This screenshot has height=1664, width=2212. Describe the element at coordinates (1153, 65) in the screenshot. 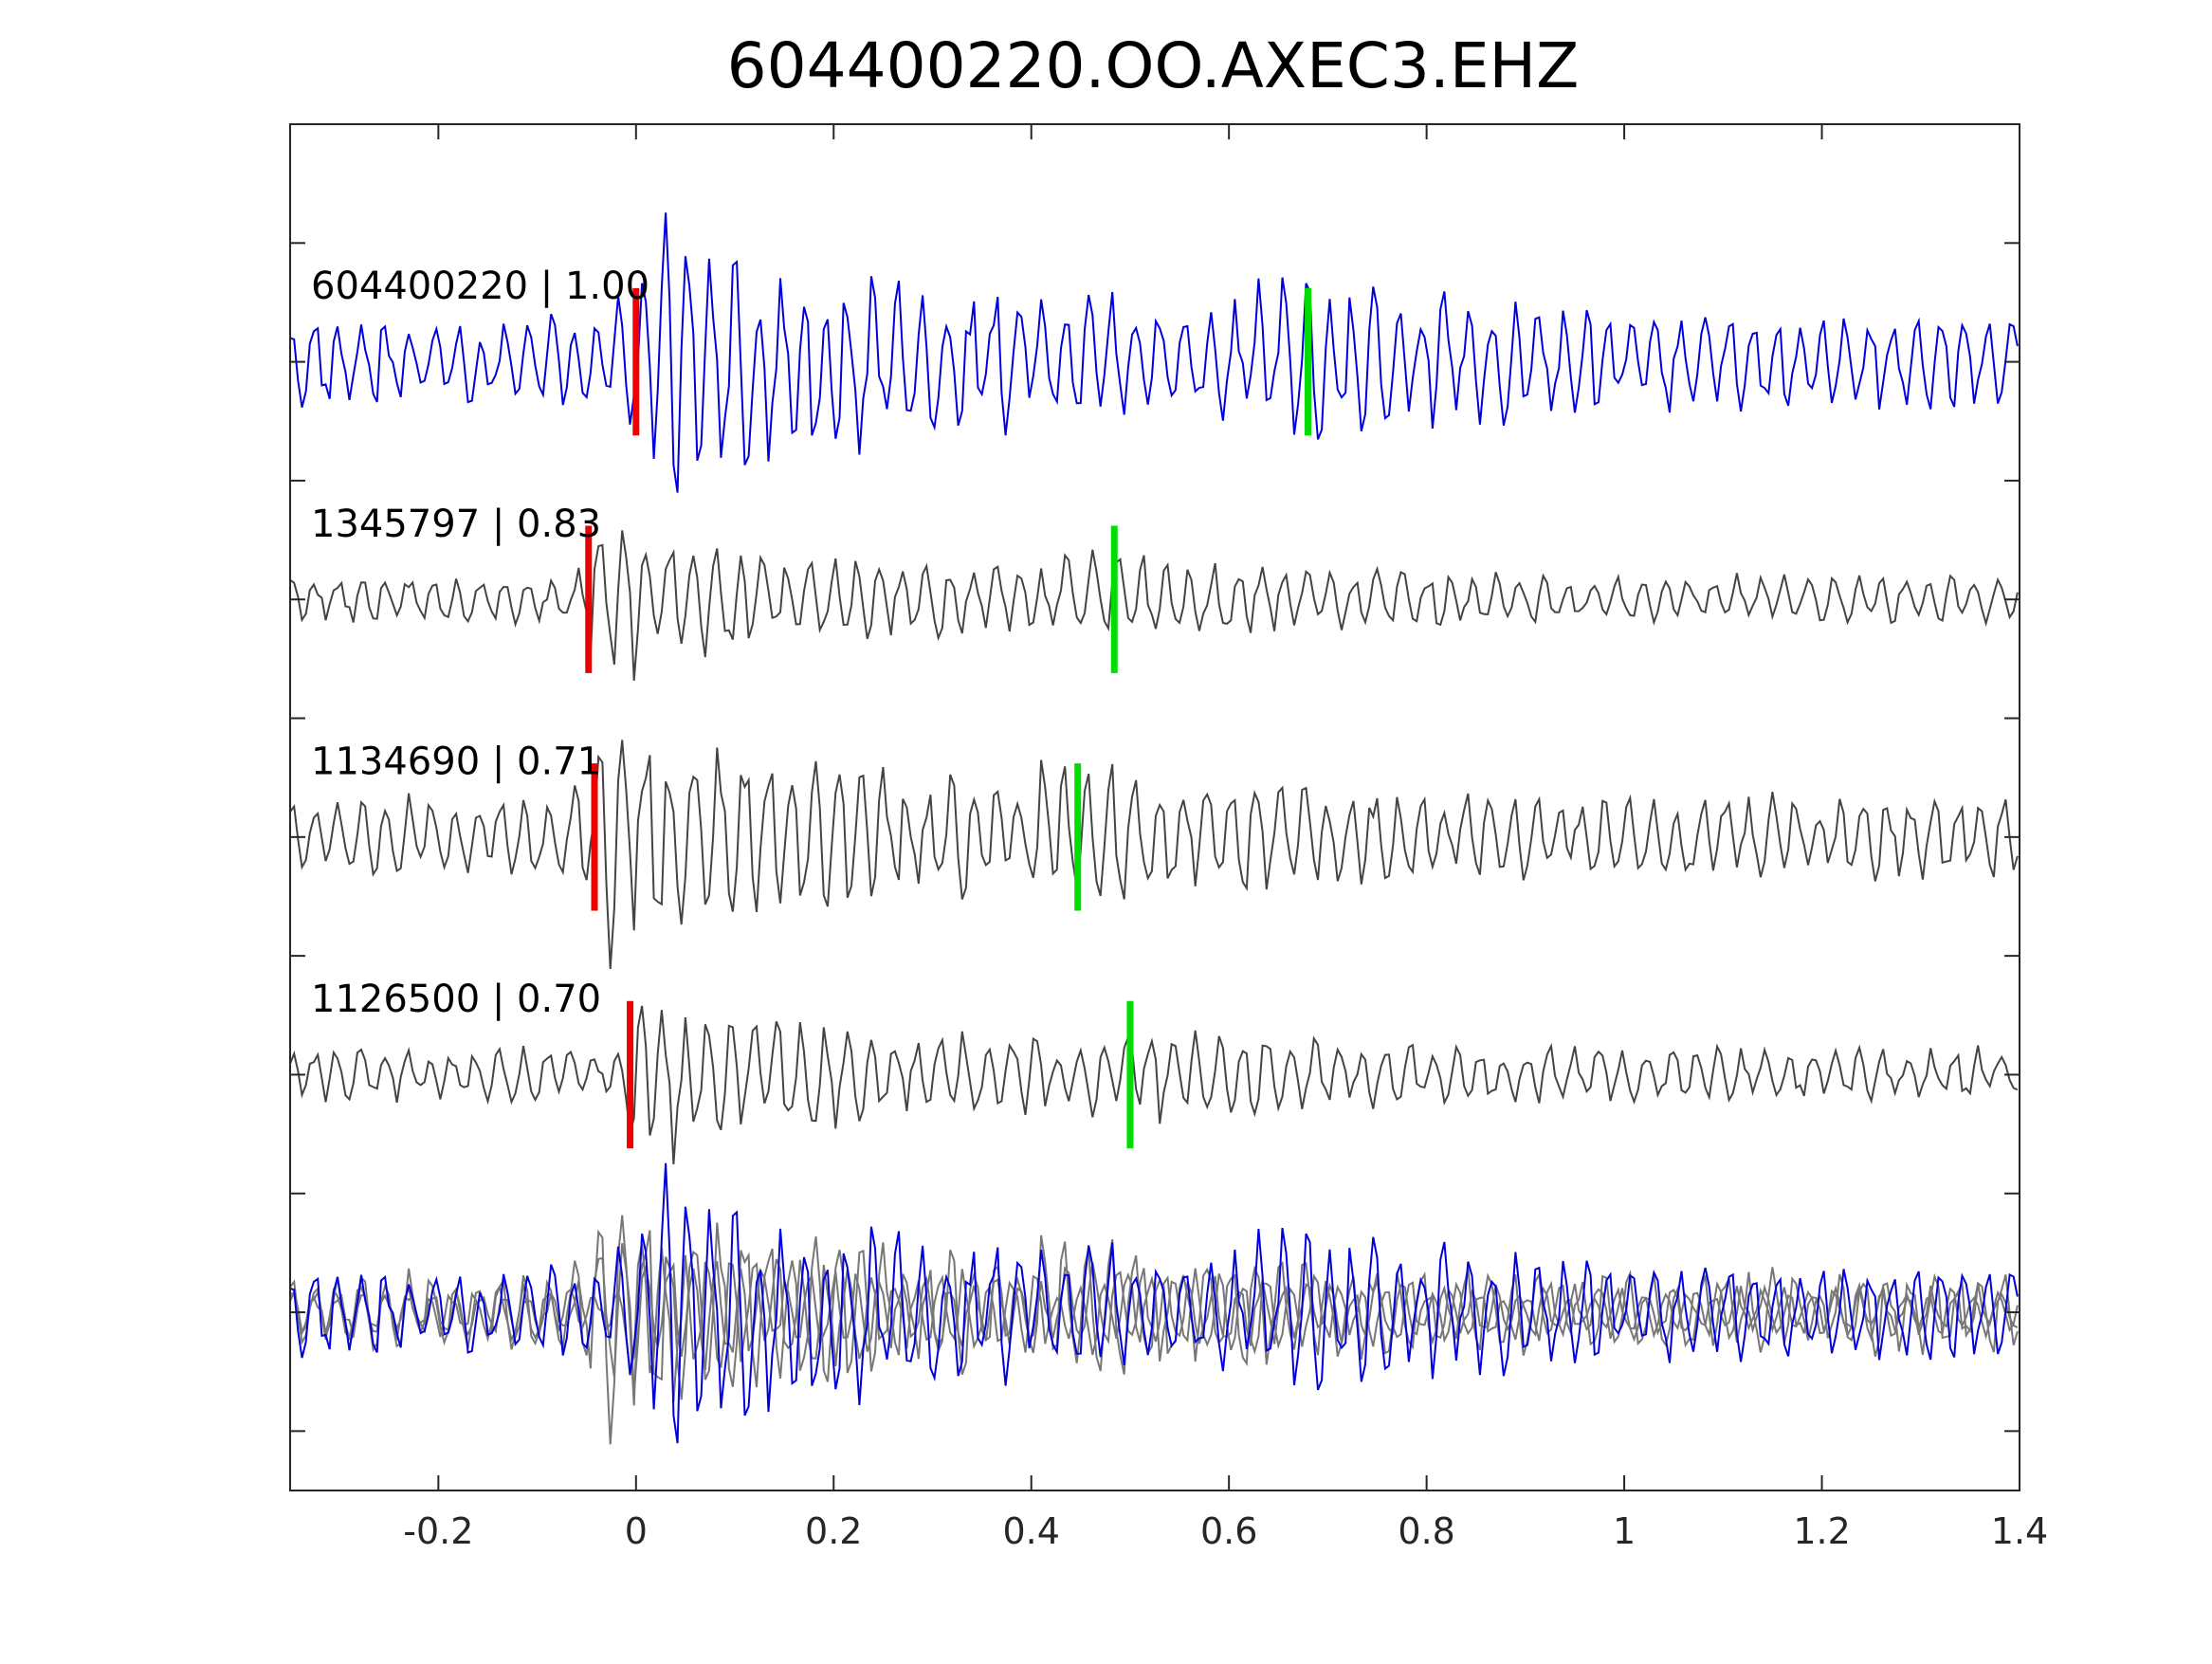

I see `chart-title: 604400220.OO.AXEC3.EHZ` at that location.